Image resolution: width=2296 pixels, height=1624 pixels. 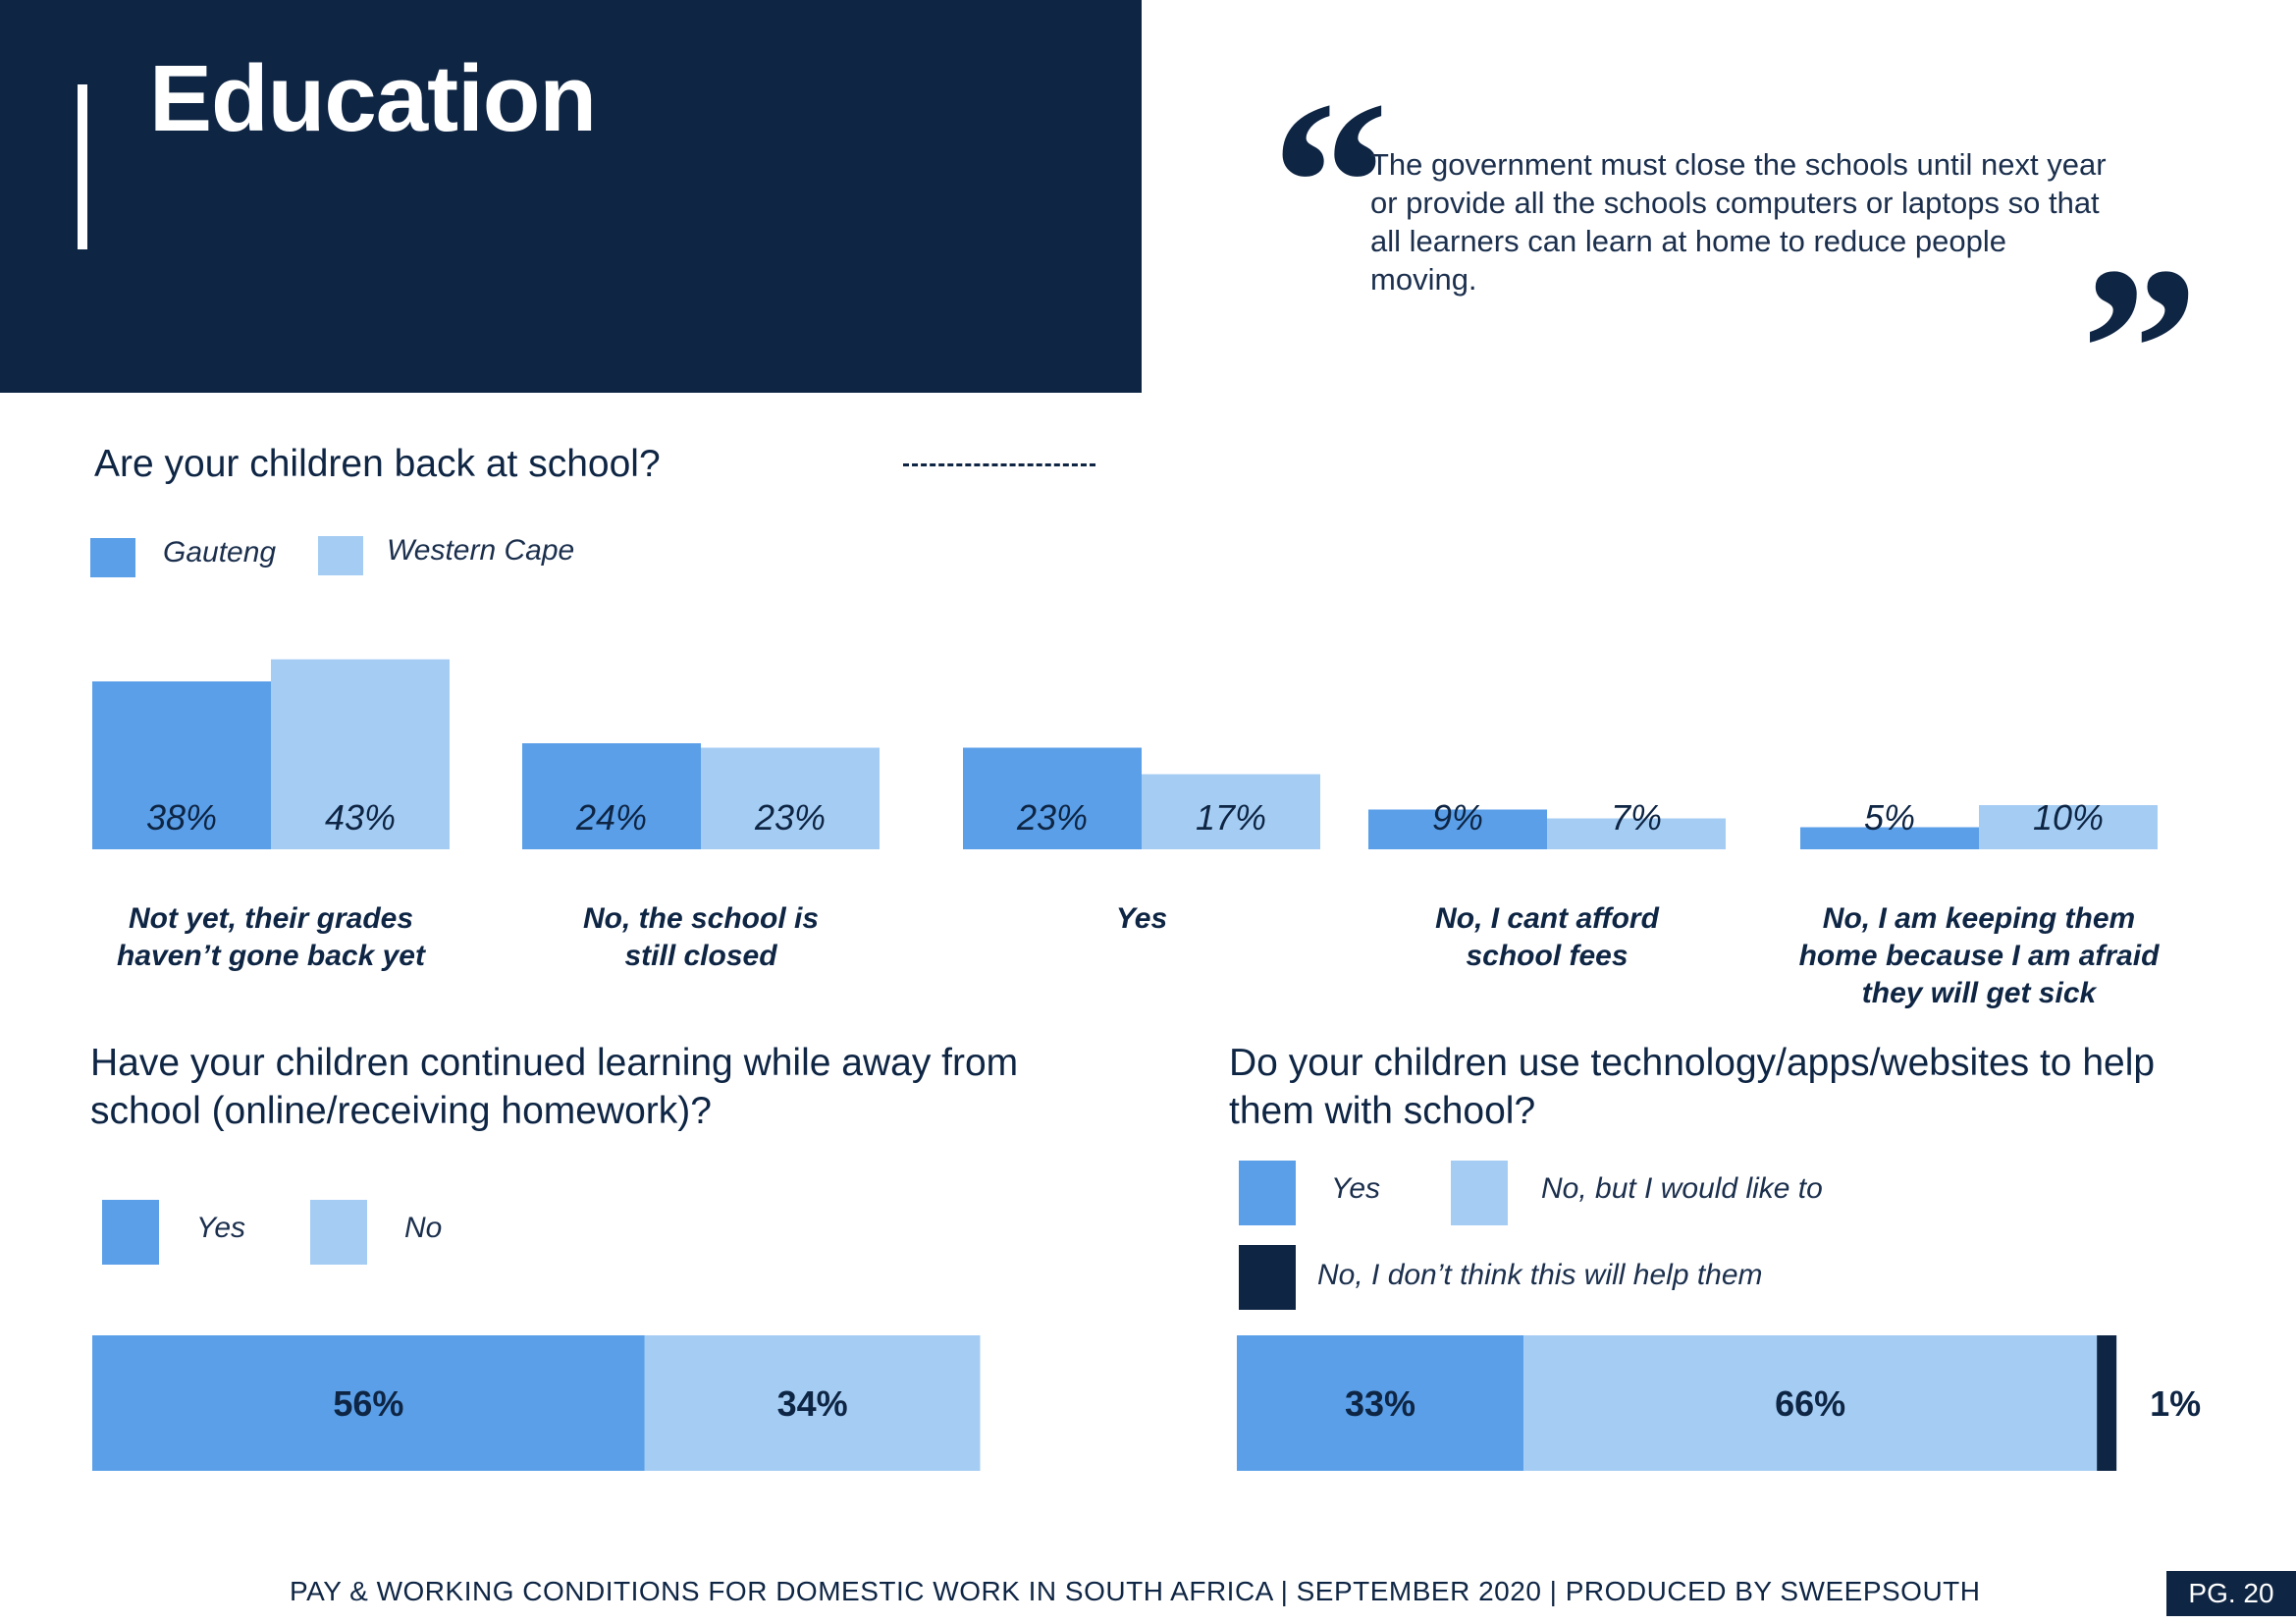 I want to click on page-number: PG. 20, so click(x=2231, y=1593).